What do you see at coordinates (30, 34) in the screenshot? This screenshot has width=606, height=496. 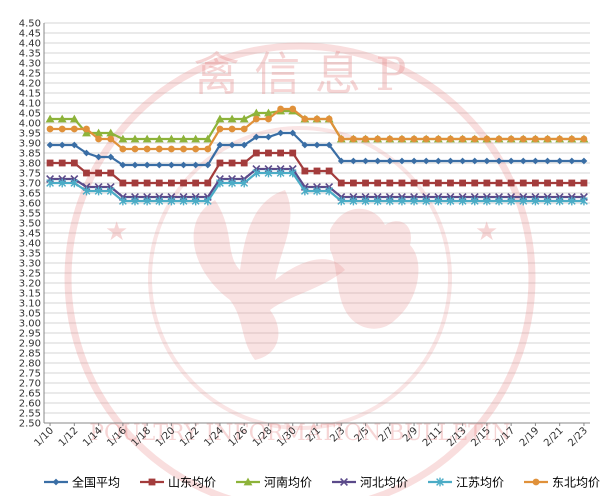 I see `y-tick-label: 4.45` at bounding box center [30, 34].